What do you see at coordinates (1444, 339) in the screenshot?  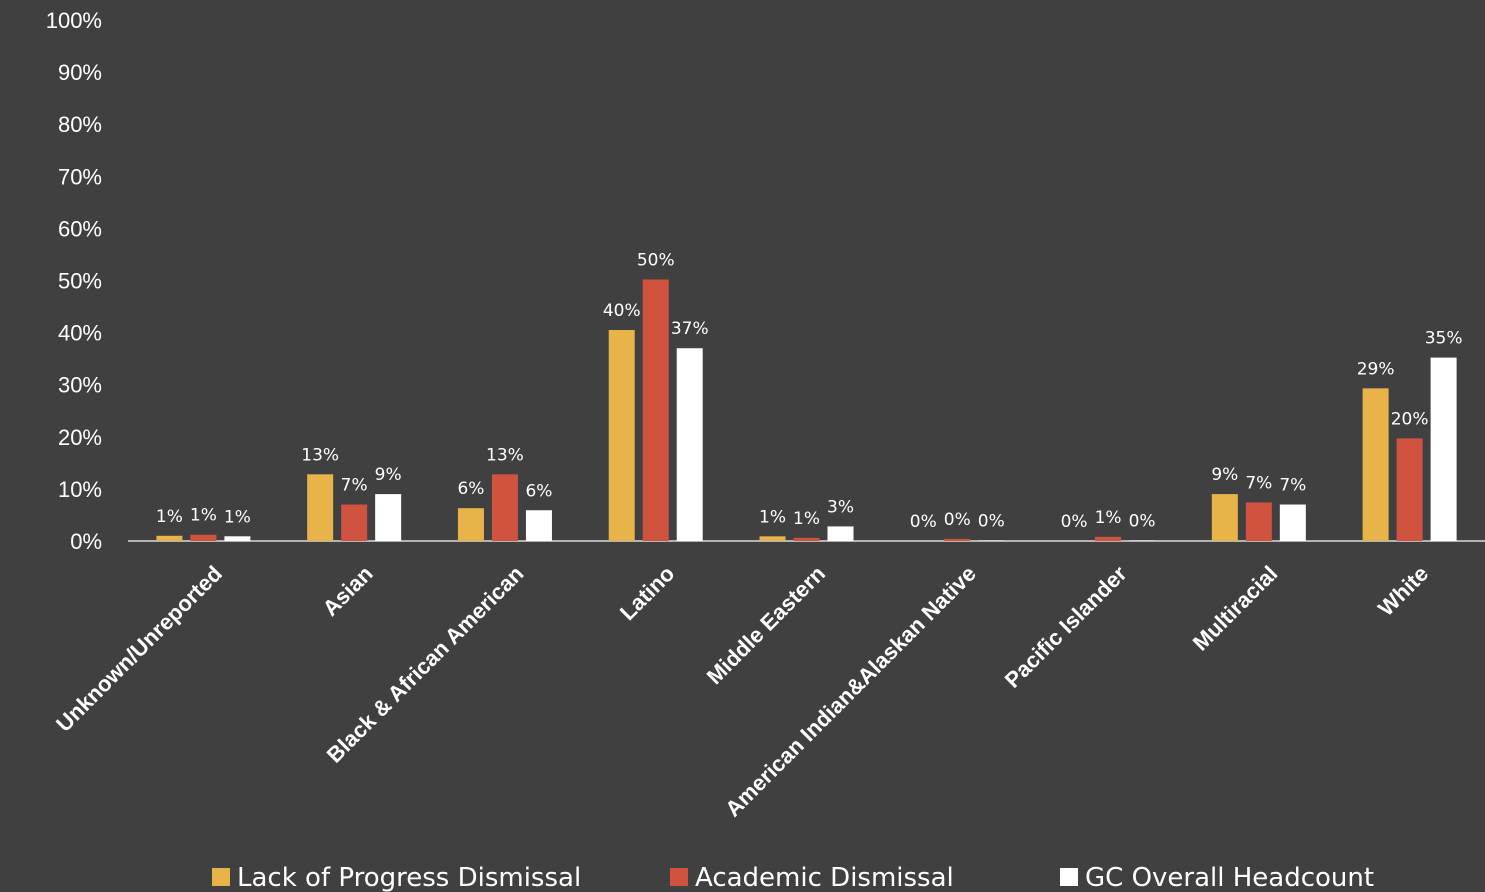 I see `data-label: 35%` at bounding box center [1444, 339].